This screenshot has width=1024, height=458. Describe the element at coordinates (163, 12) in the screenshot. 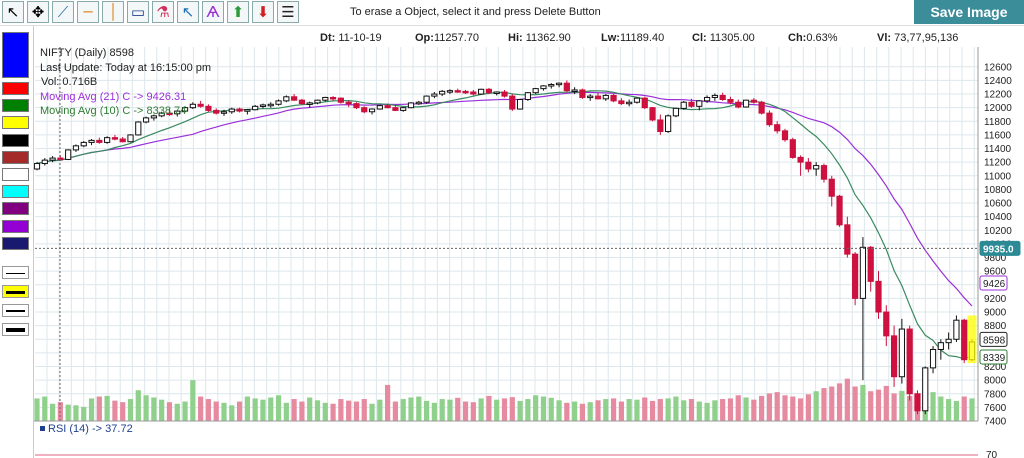

I see `candlestick-icon: ⚗` at that location.